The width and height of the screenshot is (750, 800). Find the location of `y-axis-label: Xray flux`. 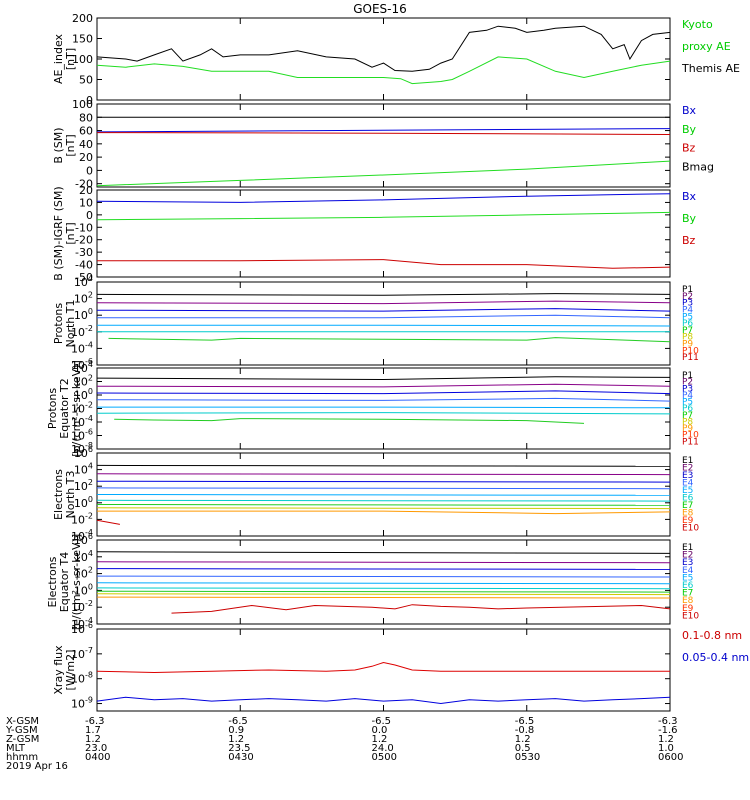

y-axis-label: Xray flux is located at coordinates (58, 670).